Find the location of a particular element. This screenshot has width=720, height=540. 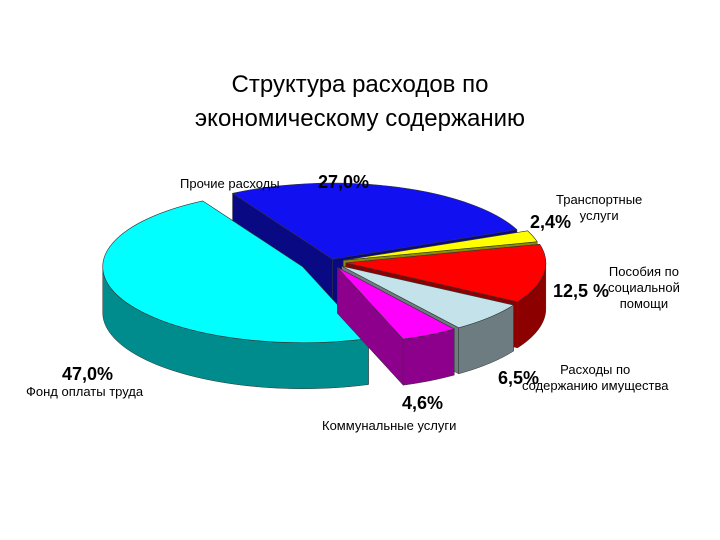

value-label: 2,4% is located at coordinates (551, 222).